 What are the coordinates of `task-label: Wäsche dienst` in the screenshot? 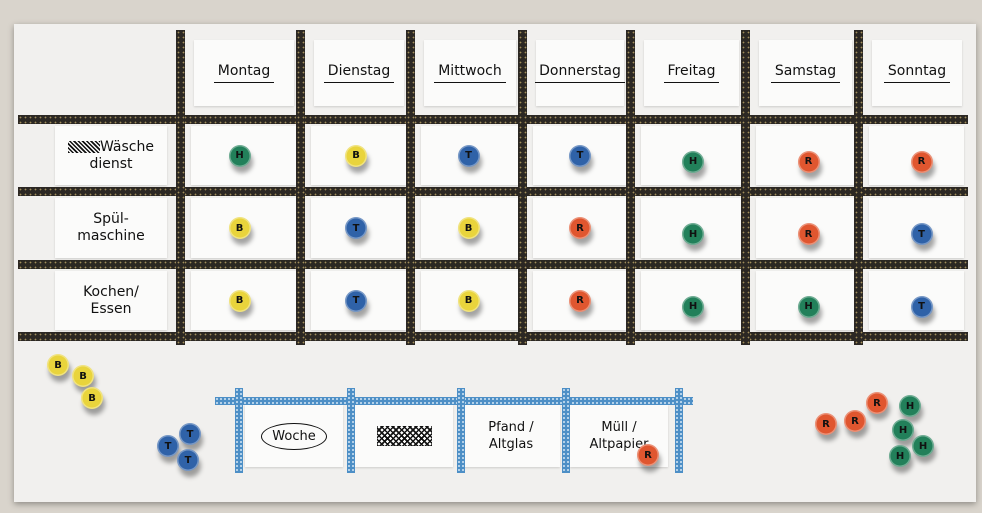 It's located at (111, 155).